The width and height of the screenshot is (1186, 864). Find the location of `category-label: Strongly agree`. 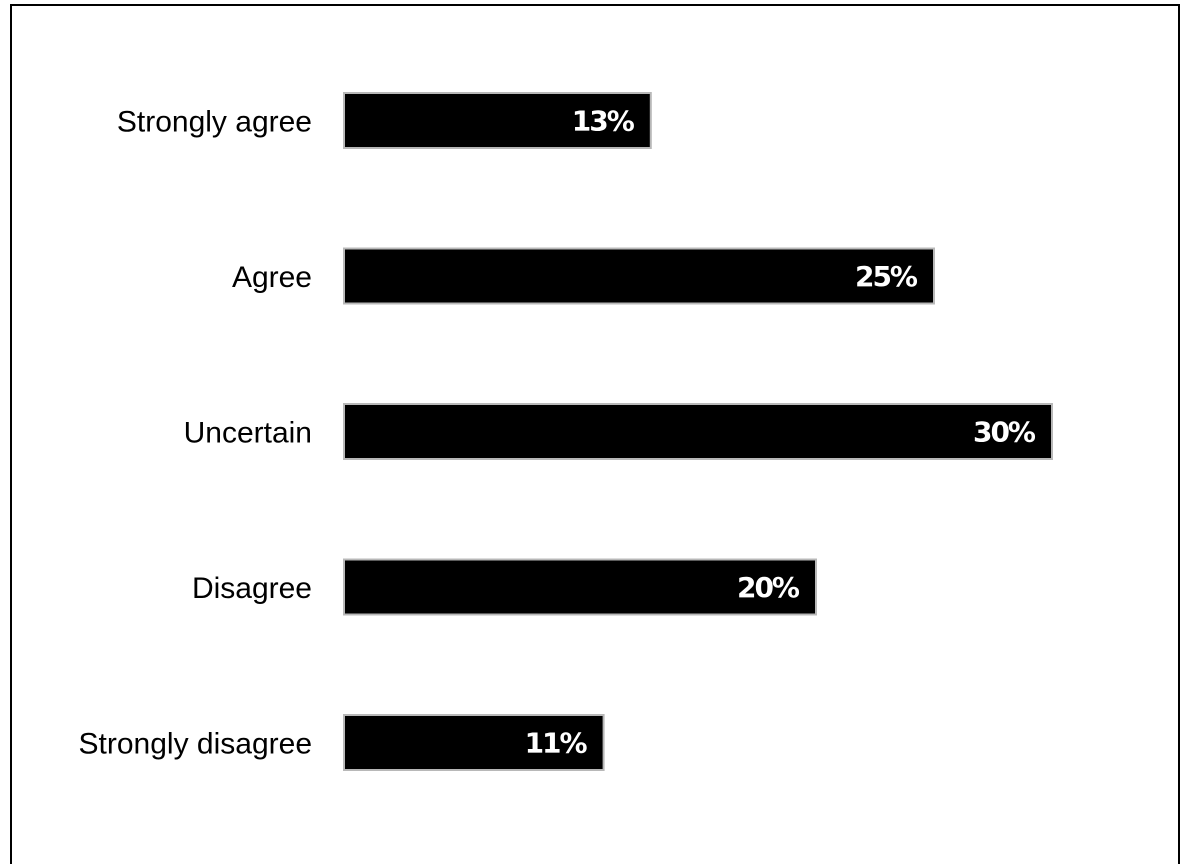

category-label: Strongly agree is located at coordinates (214, 122).